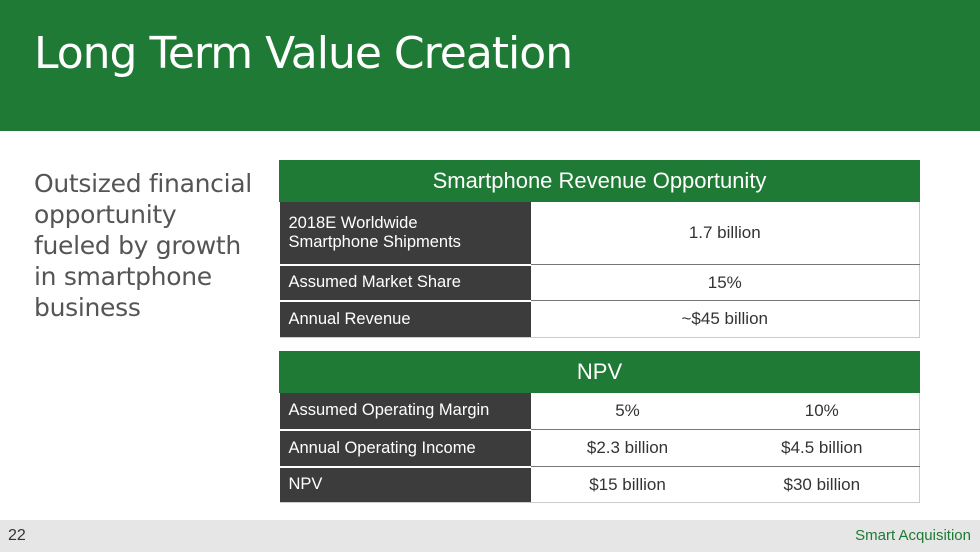 The height and width of the screenshot is (552, 980). What do you see at coordinates (405, 411) in the screenshot?
I see `row-label: Assumed Operating Margin` at bounding box center [405, 411].